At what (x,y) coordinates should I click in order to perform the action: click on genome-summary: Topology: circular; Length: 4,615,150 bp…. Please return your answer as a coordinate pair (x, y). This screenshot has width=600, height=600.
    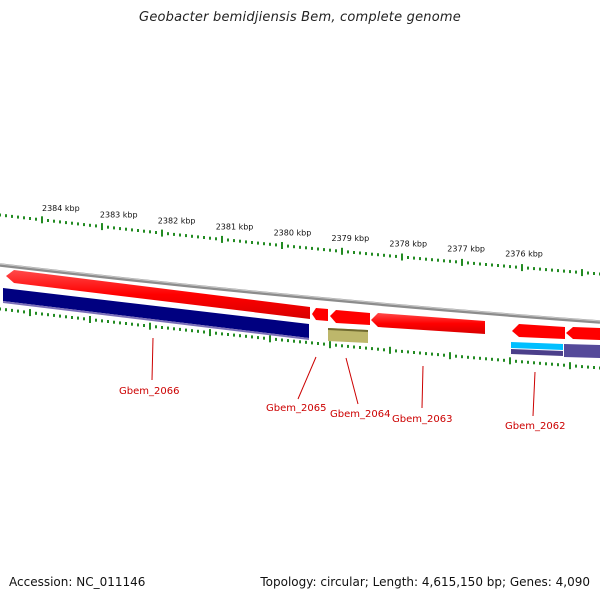
    Looking at the image, I should click on (425, 582).